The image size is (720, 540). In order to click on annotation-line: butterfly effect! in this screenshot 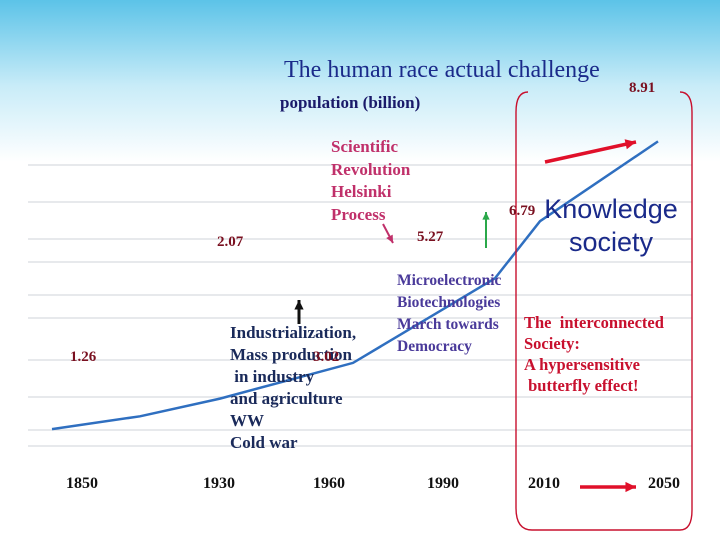, I will do `click(581, 385)`.